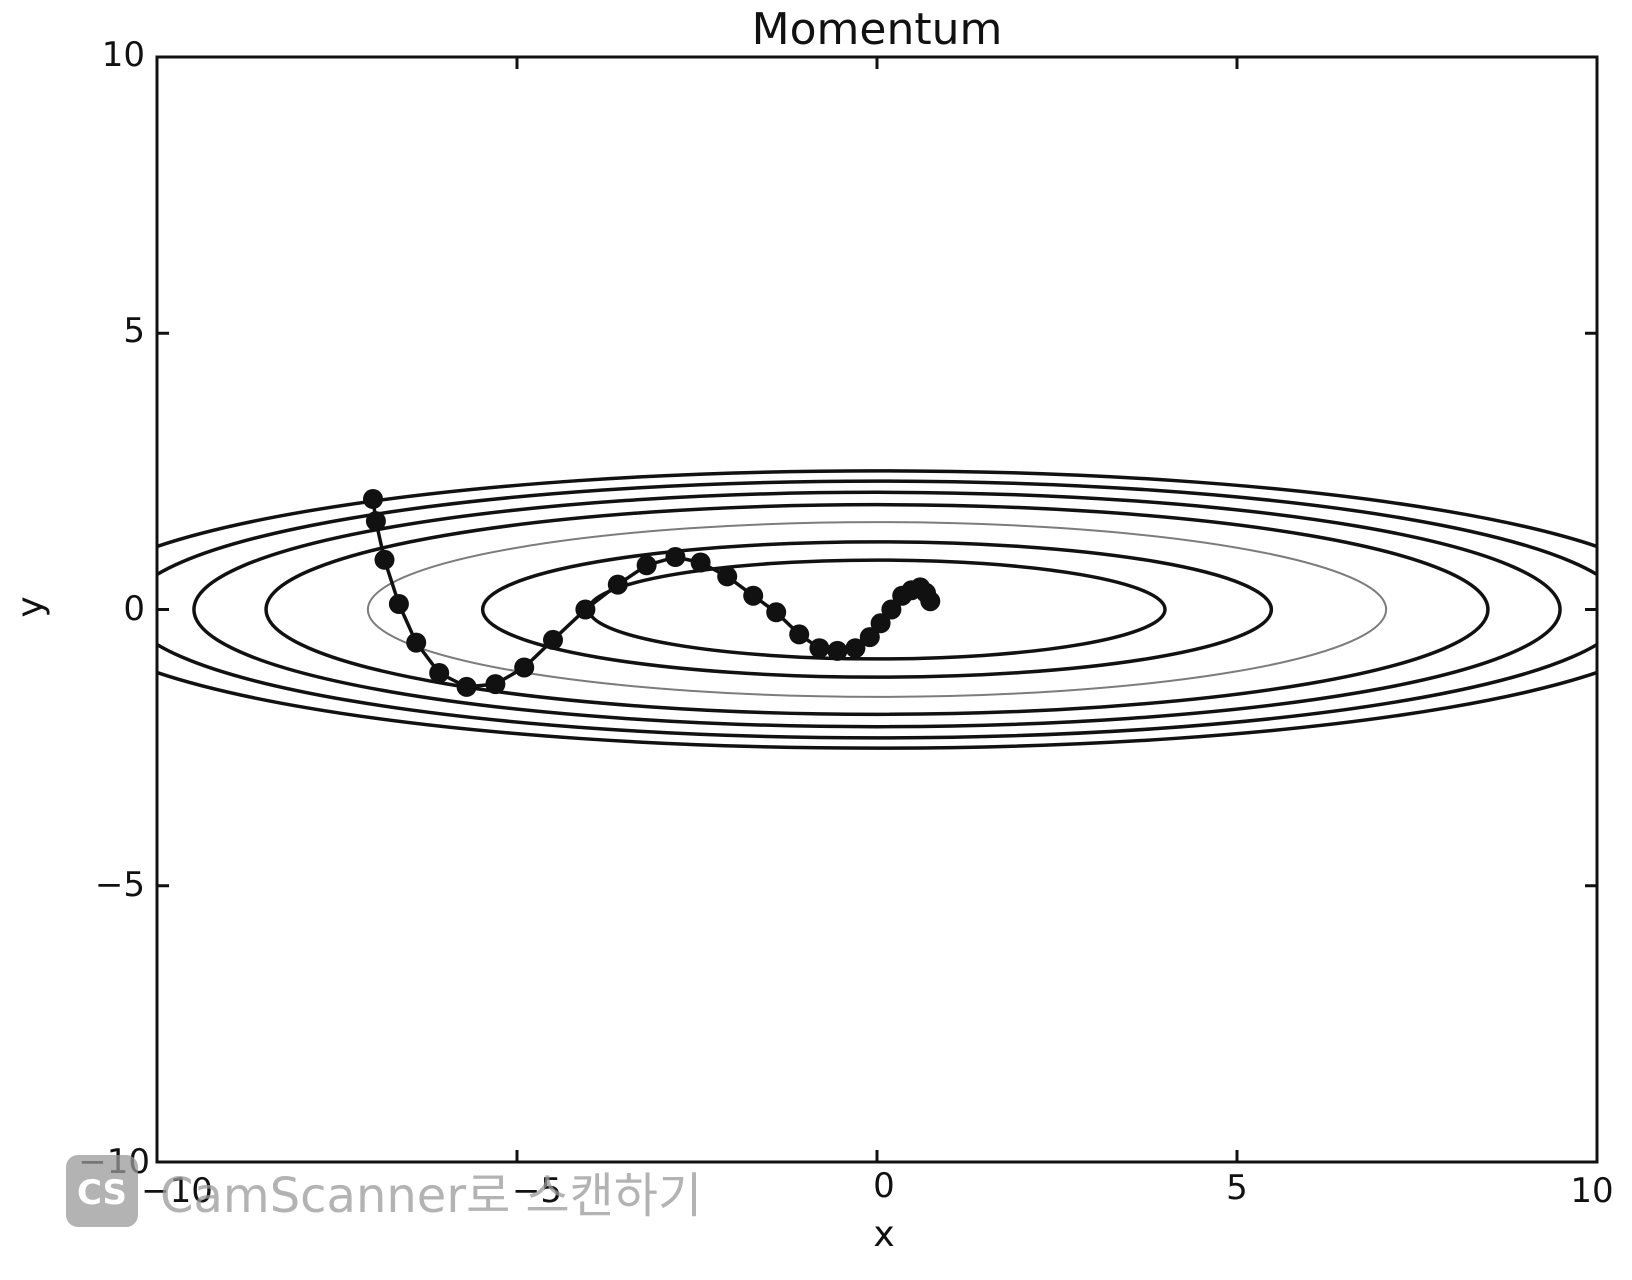 The width and height of the screenshot is (1632, 1280). I want to click on x-tick-label-5: 5, so click(1237, 1188).